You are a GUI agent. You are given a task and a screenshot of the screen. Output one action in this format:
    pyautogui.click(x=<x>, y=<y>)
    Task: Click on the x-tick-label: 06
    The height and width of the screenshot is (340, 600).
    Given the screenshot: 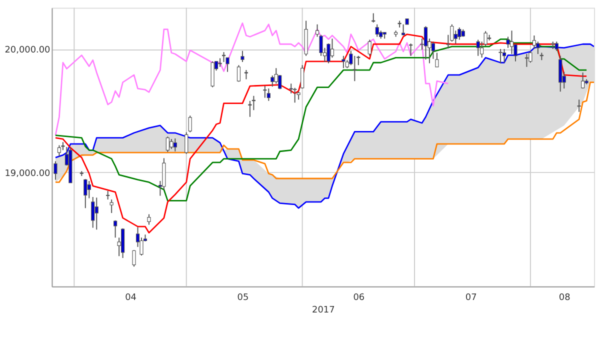 What is the action you would take?
    pyautogui.click(x=359, y=297)
    